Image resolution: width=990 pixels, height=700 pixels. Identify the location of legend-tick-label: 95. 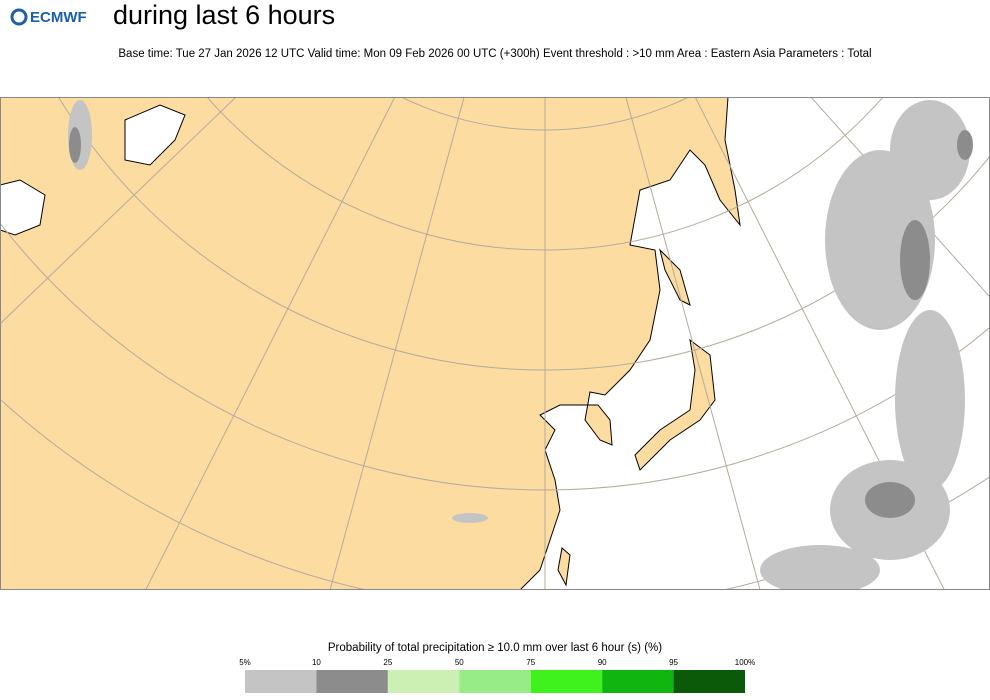
(673, 662).